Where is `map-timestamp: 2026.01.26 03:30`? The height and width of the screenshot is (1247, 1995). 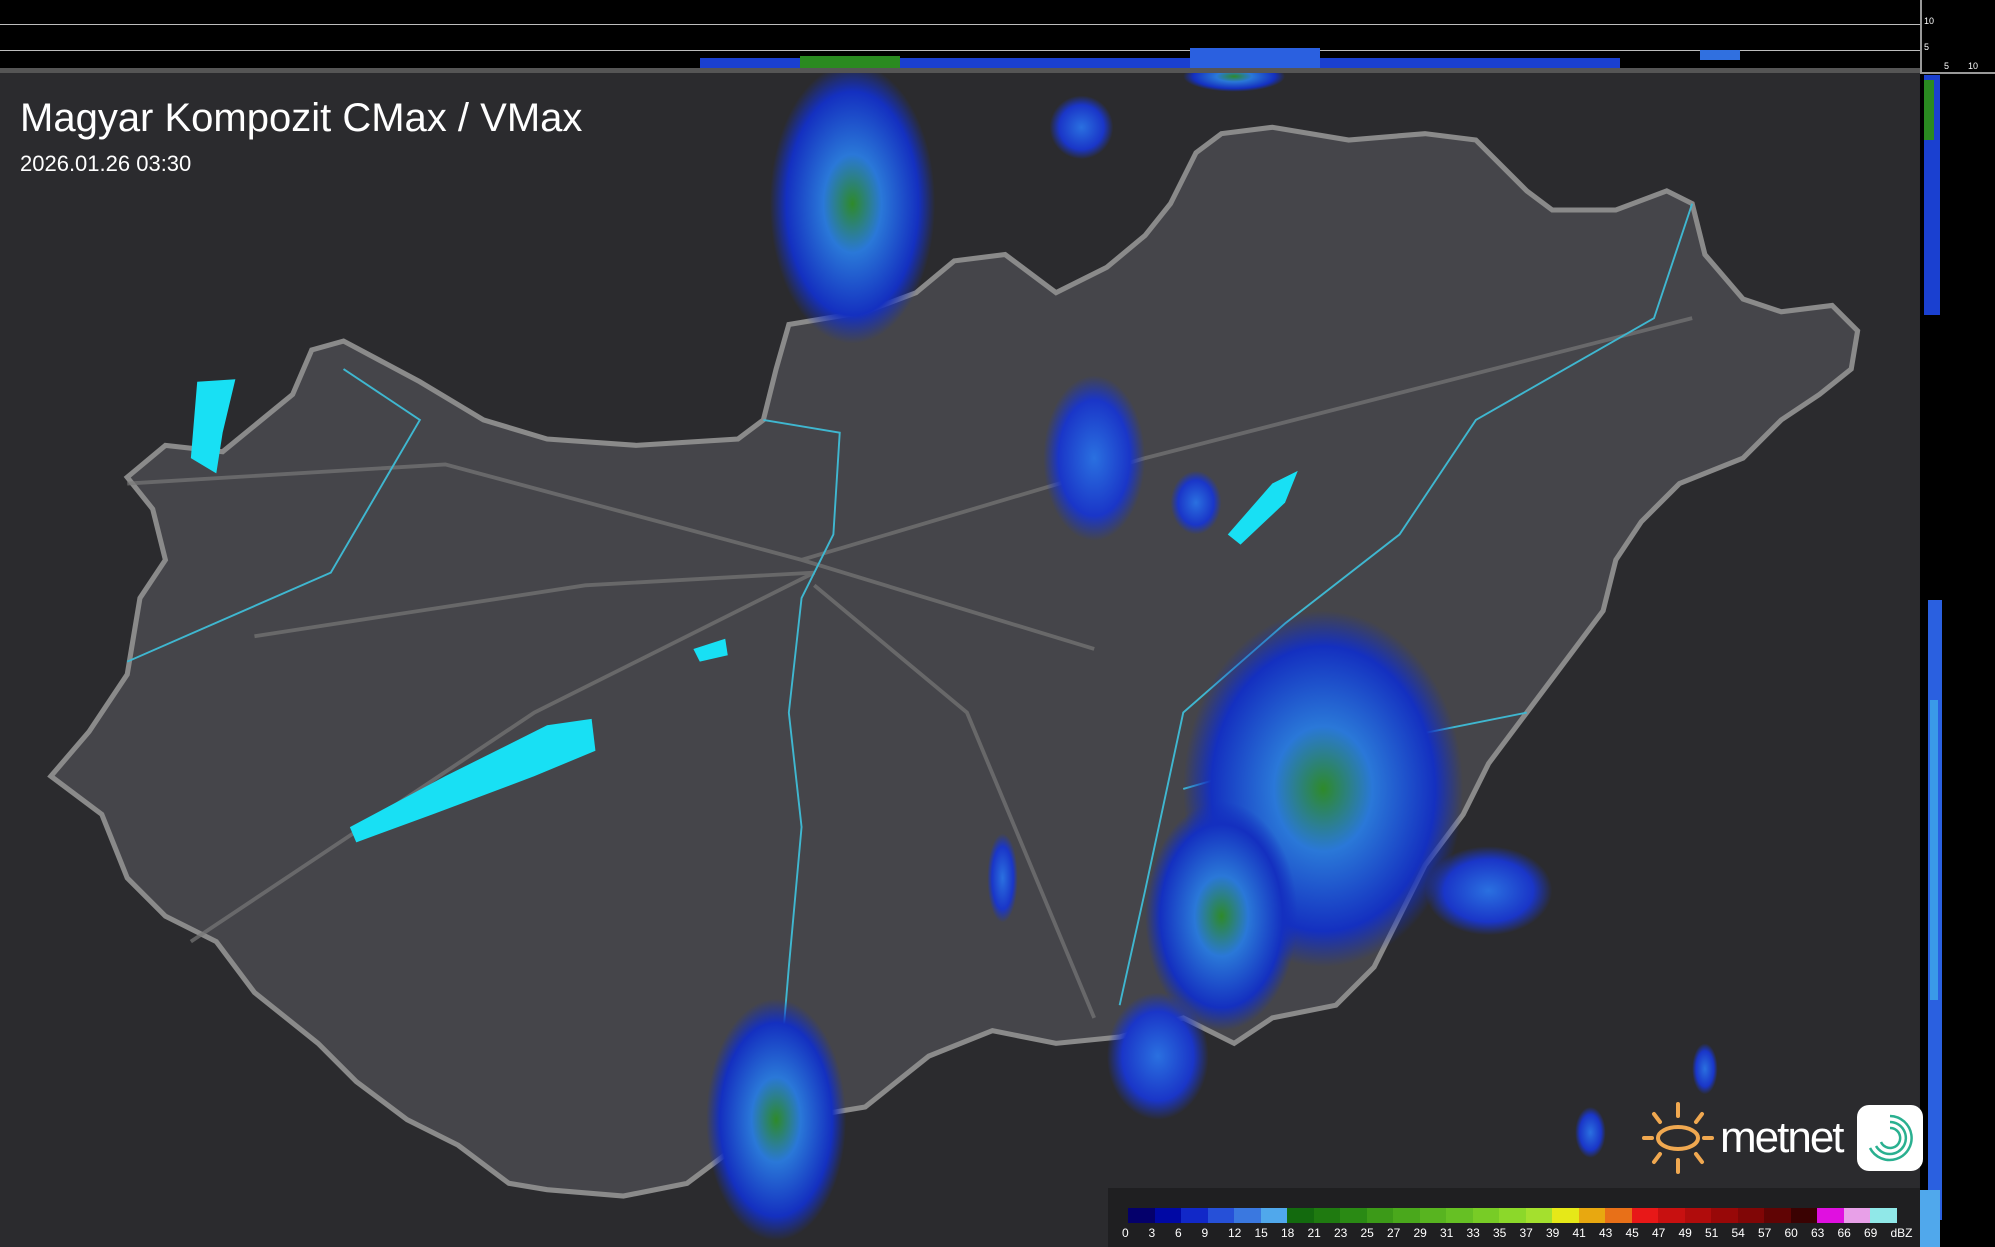 map-timestamp: 2026.01.26 03:30 is located at coordinates (106, 163).